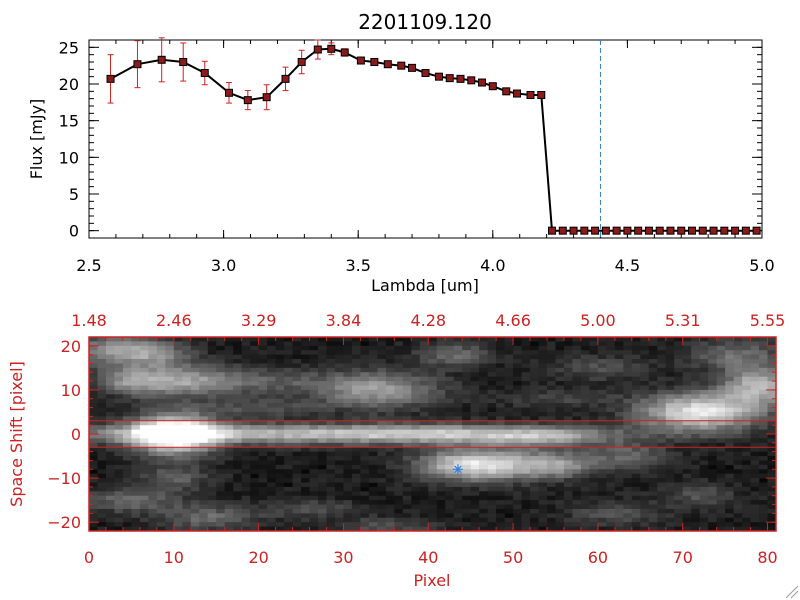 The image size is (800, 600). Describe the element at coordinates (792, 592) in the screenshot. I see `resize-grip-icon` at that location.